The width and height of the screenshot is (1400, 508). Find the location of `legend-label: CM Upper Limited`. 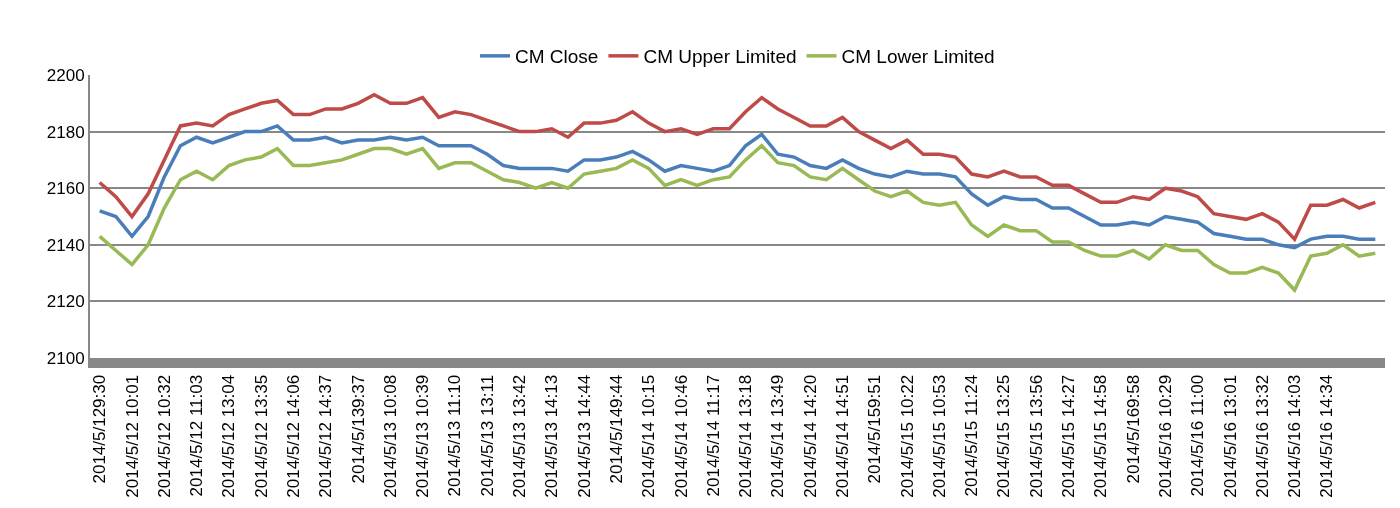

legend-label: CM Upper Limited is located at coordinates (720, 57).